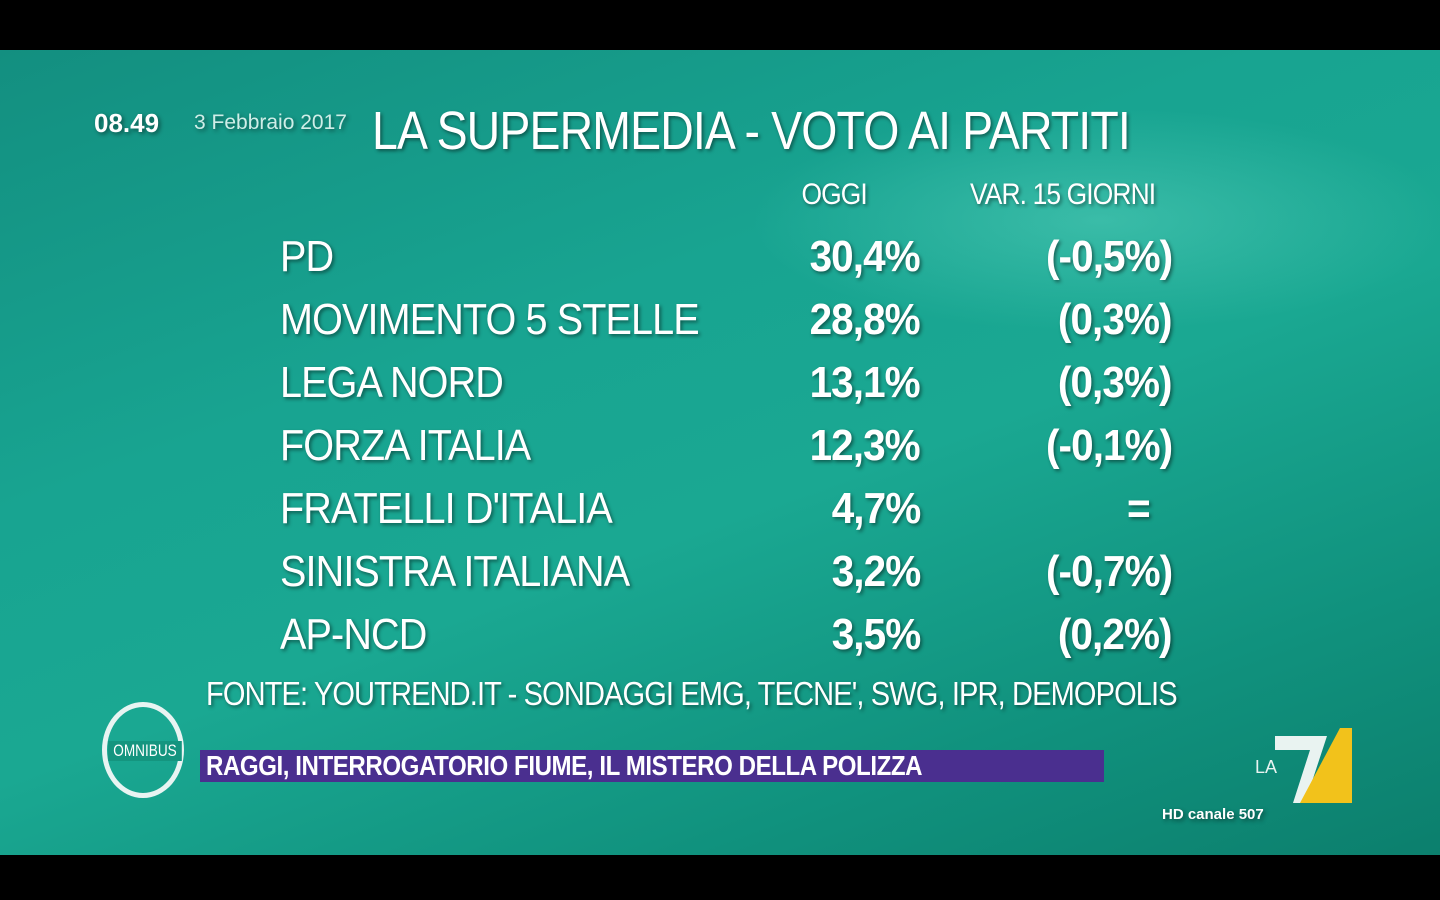 Image resolution: width=1440 pixels, height=900 pixels. What do you see at coordinates (455, 571) in the screenshot?
I see `party-name: SINISTRA ITALIANA` at bounding box center [455, 571].